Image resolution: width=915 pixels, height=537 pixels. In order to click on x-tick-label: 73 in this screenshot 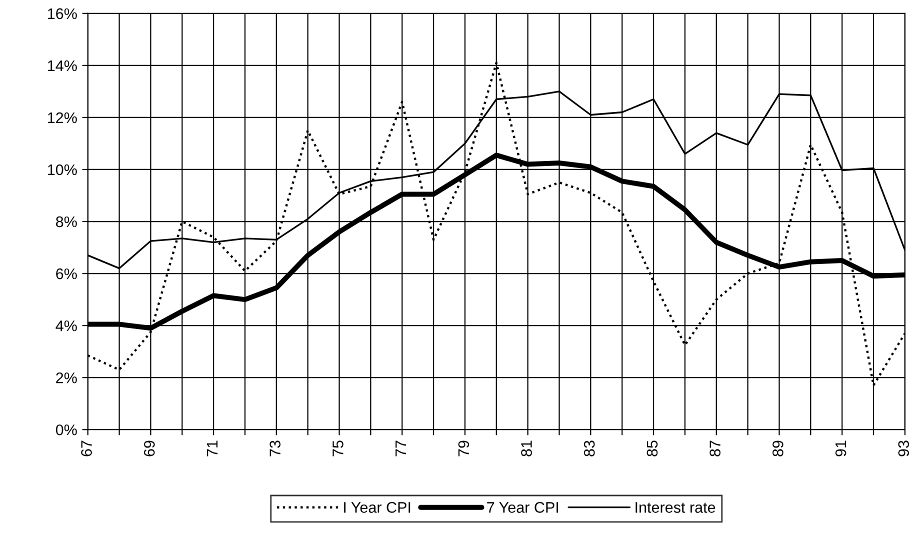, I will do `click(275, 448)`.